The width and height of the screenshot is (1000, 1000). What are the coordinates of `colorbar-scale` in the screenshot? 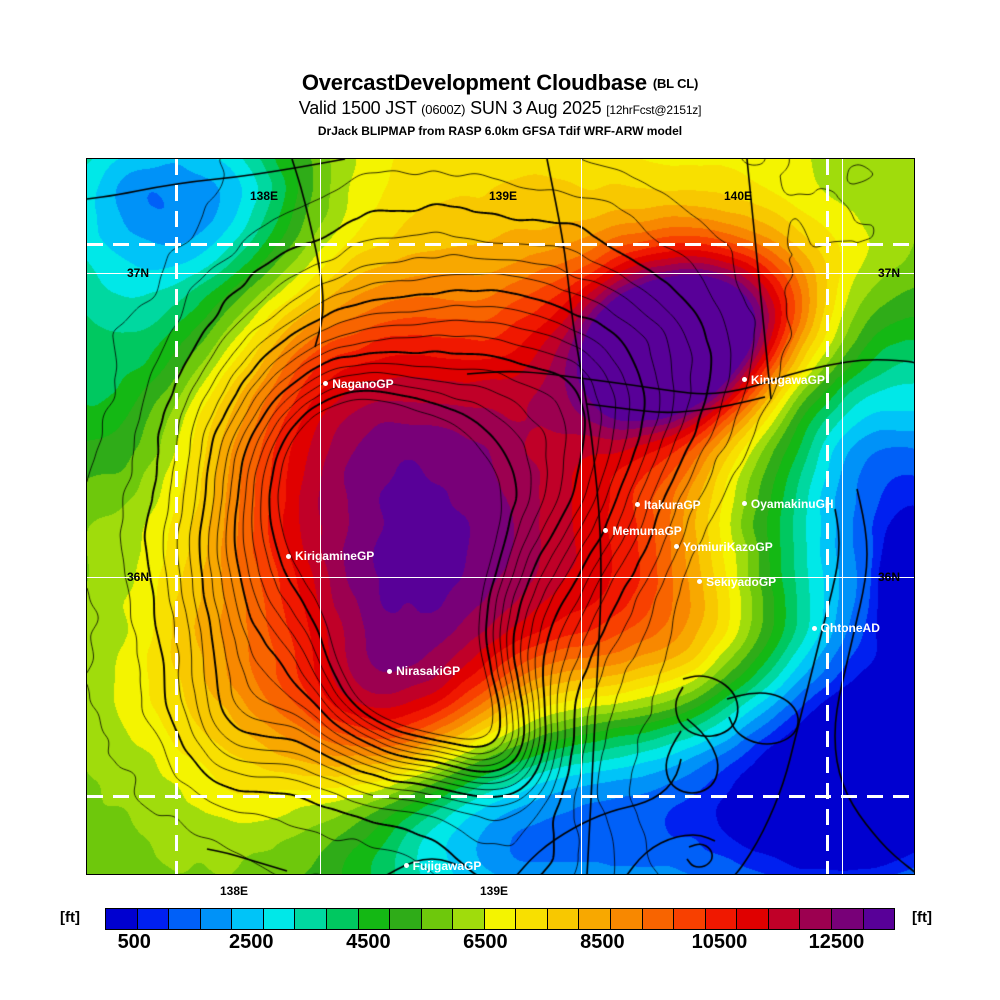 It's located at (500, 919).